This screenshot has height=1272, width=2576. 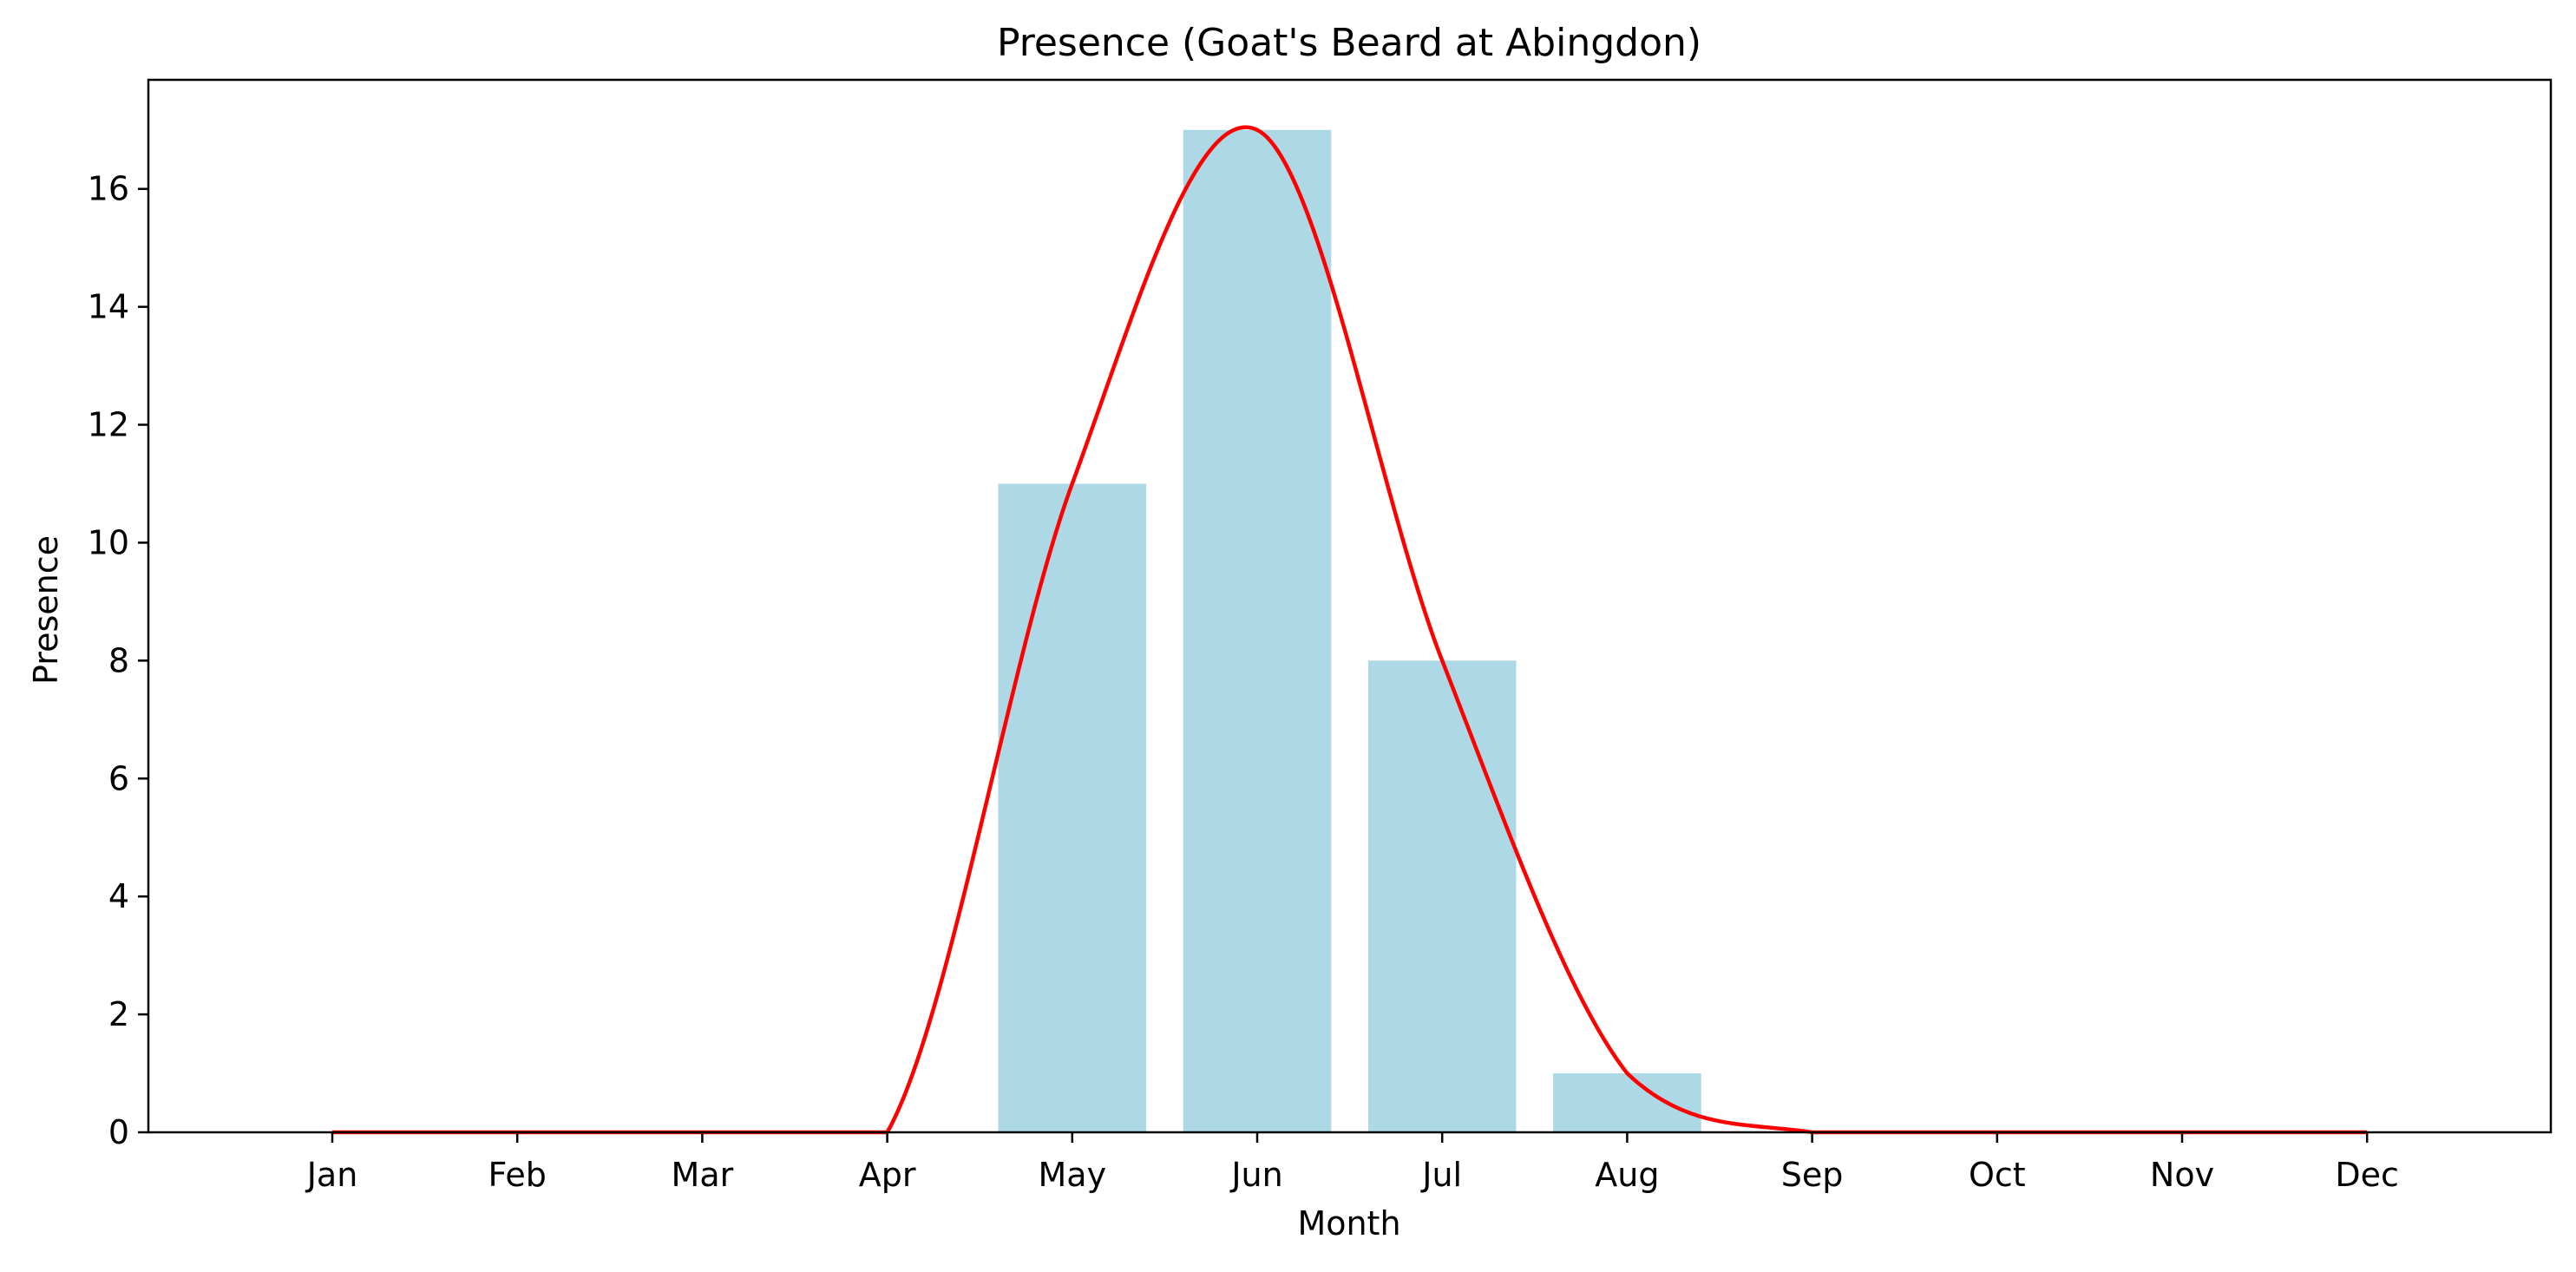 I want to click on y-tick-label: 14, so click(x=108, y=307).